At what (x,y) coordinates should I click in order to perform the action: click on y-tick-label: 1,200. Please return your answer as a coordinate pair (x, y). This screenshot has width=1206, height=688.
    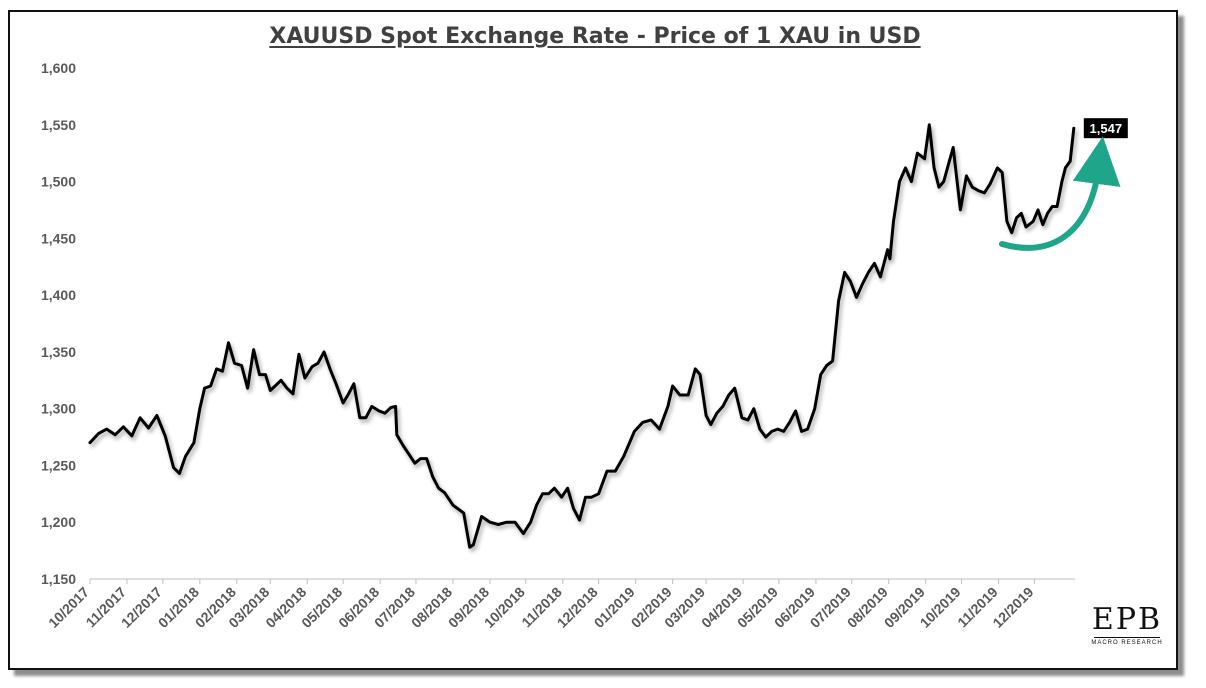
    Looking at the image, I should click on (58, 522).